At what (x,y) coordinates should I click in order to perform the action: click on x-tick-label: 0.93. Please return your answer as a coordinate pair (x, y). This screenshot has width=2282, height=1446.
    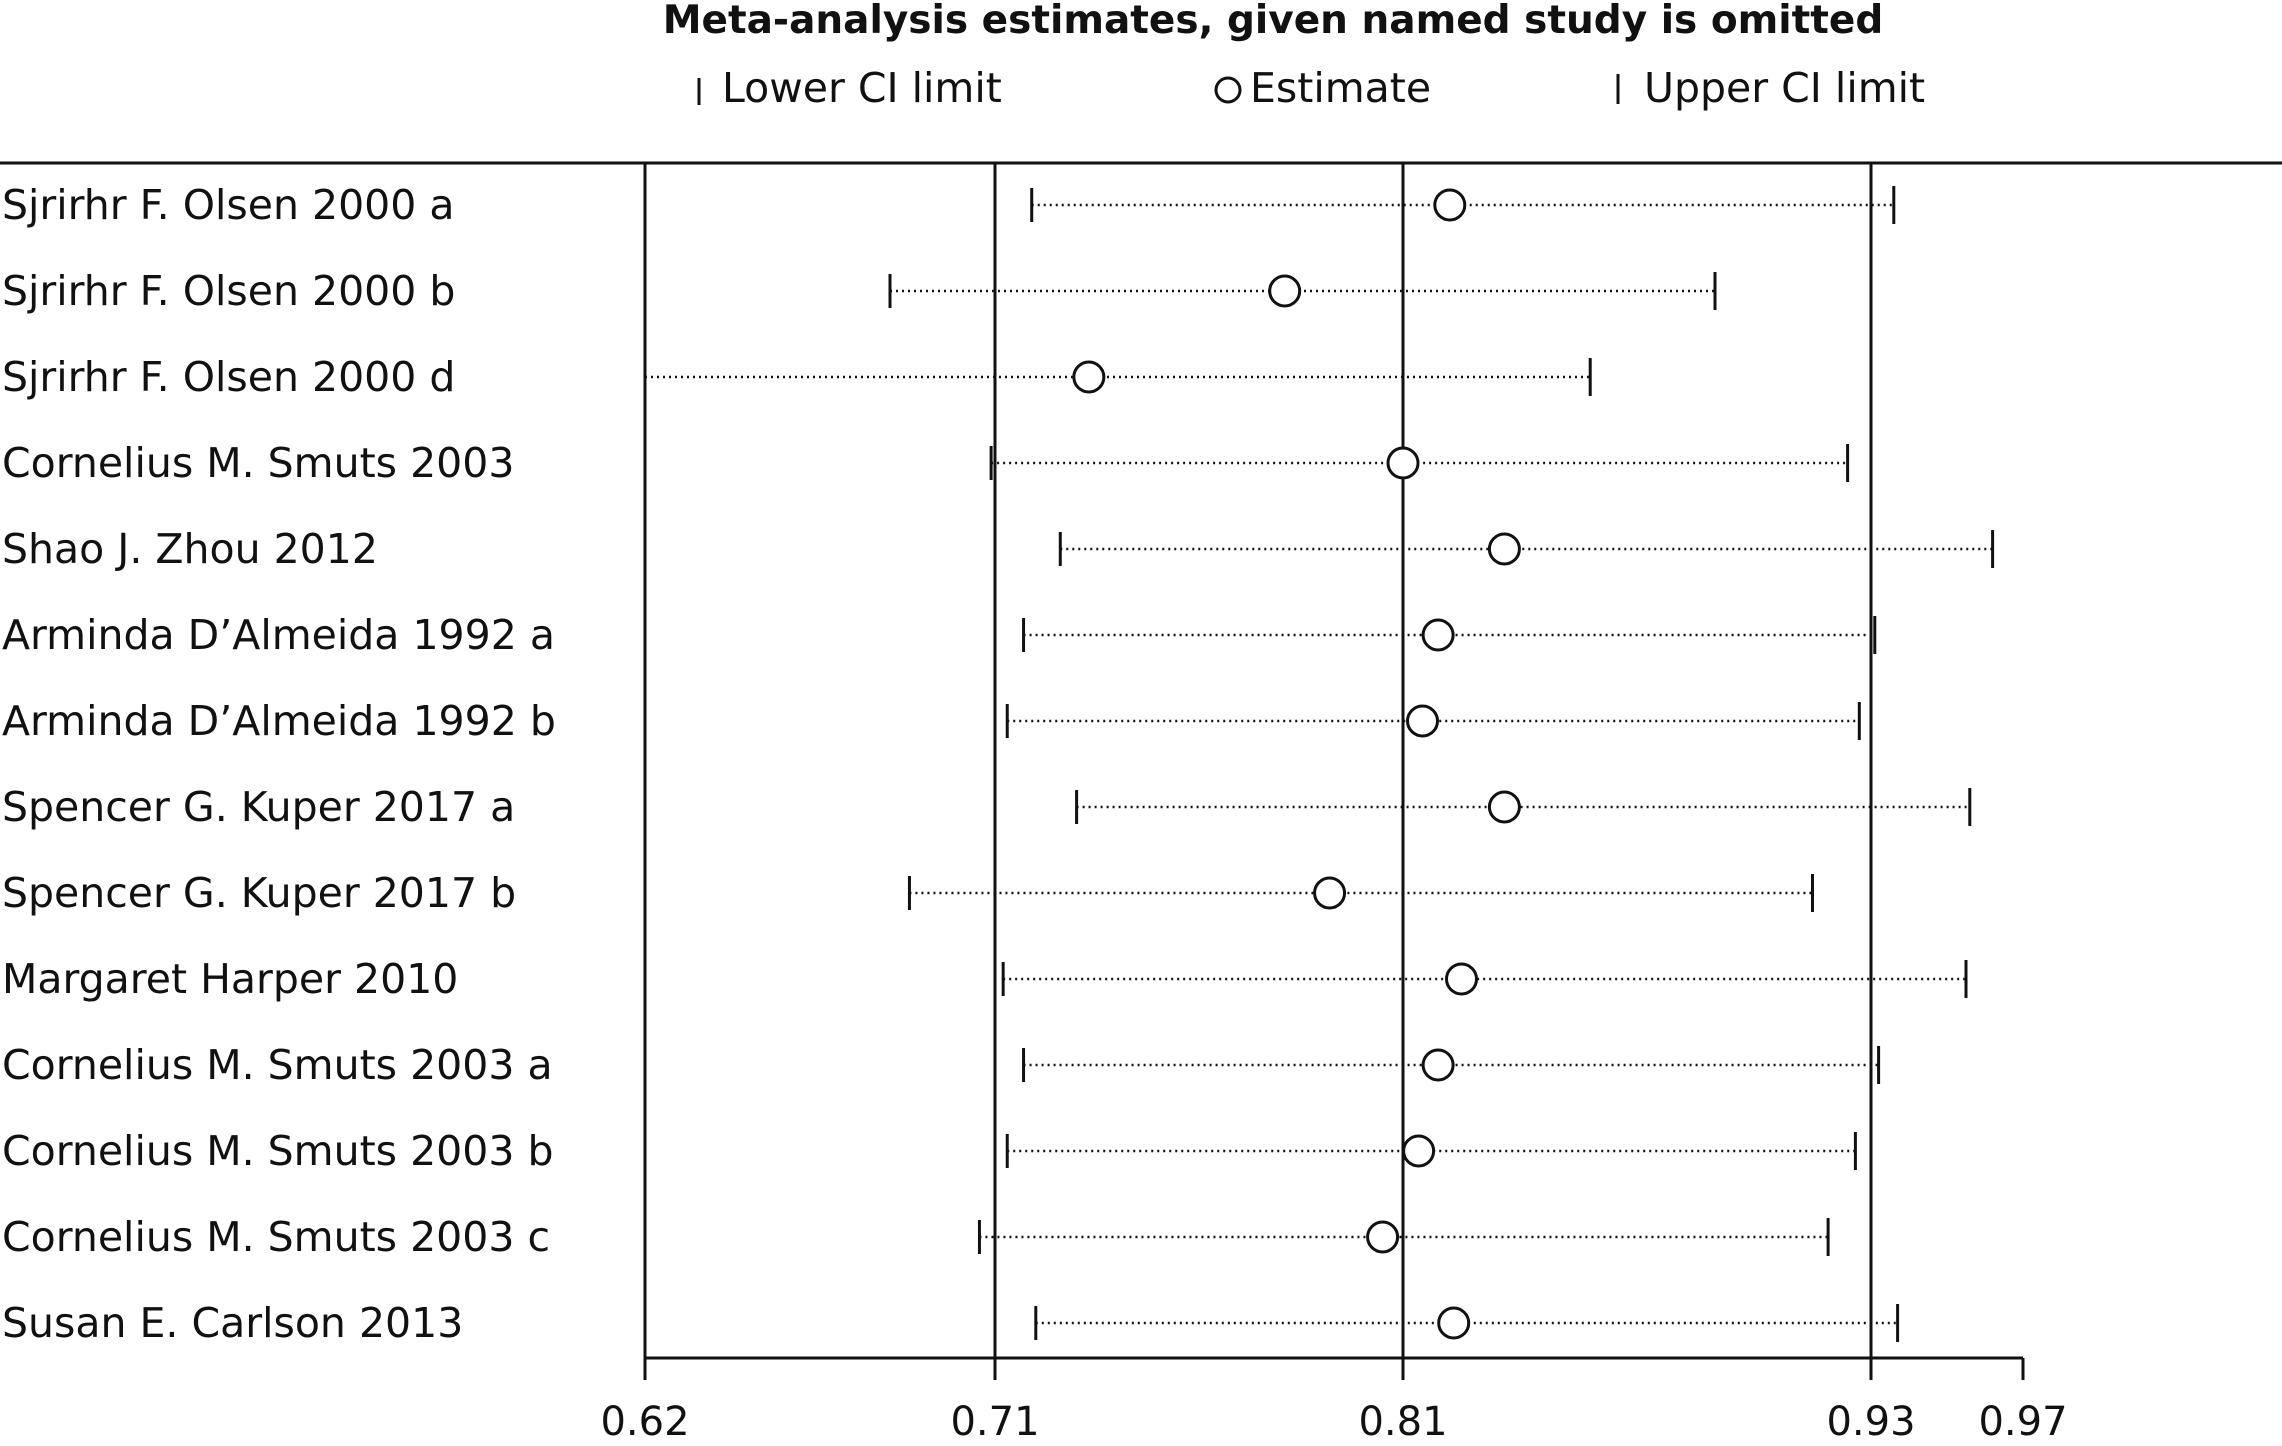
    Looking at the image, I should click on (1870, 1422).